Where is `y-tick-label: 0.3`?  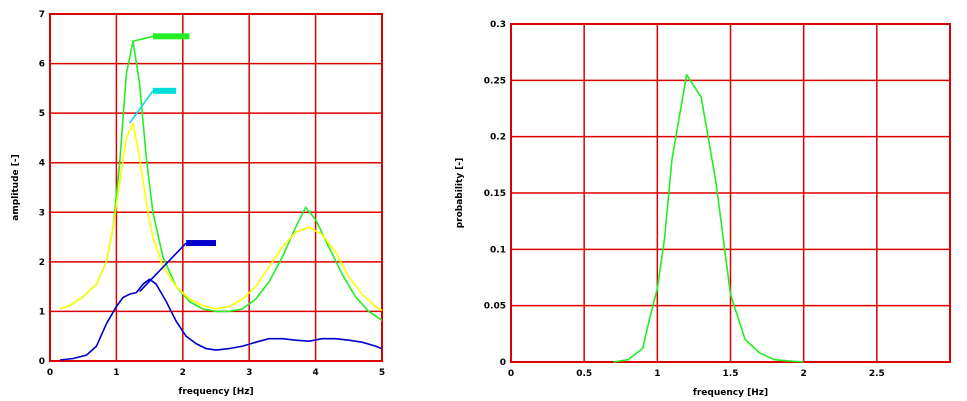 y-tick-label: 0.3 is located at coordinates (498, 25).